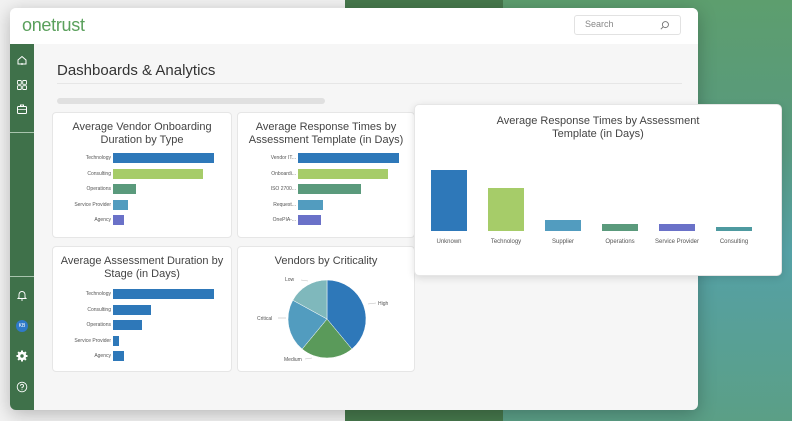 This screenshot has width=792, height=421. What do you see at coordinates (22, 85) in the screenshot?
I see `grid-icon` at bounding box center [22, 85].